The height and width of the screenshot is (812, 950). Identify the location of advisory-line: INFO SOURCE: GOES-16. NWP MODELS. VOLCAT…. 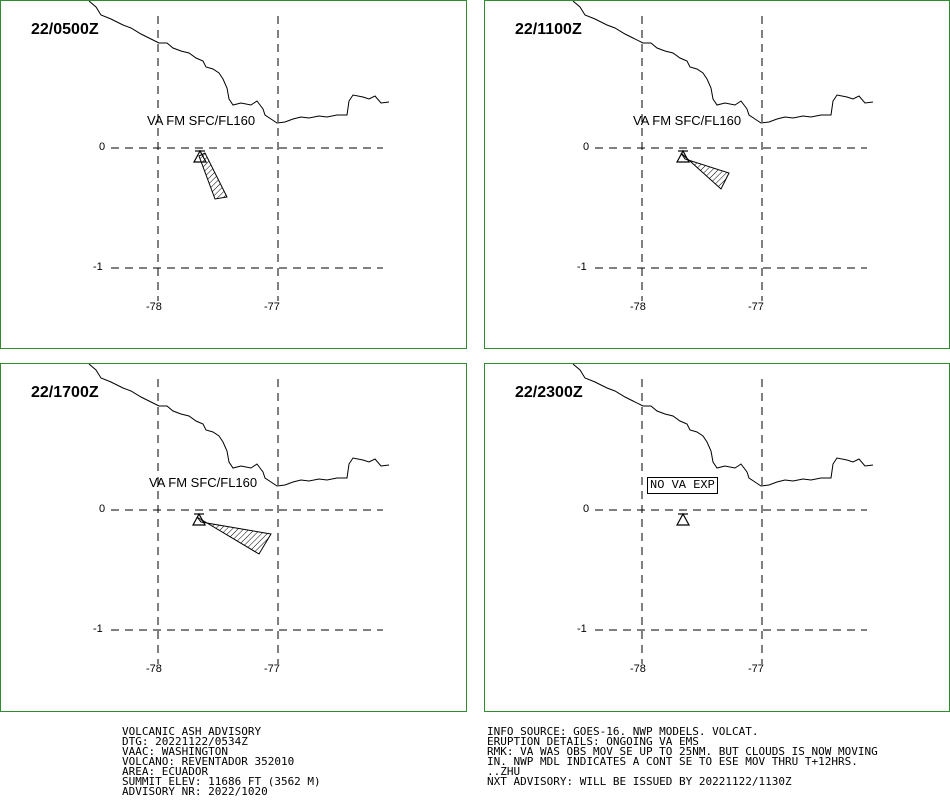
(623, 731).